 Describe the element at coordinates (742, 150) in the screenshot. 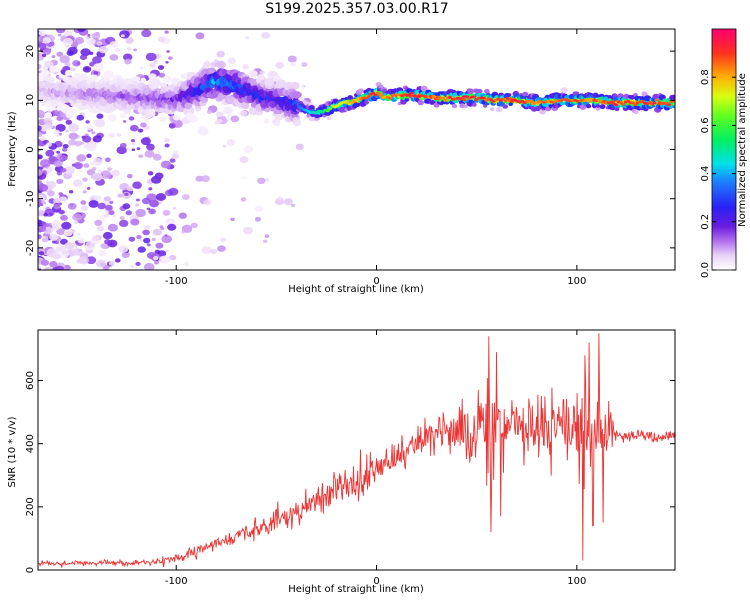

I see `colorbar-label: Normalized spectral amplitude` at that location.